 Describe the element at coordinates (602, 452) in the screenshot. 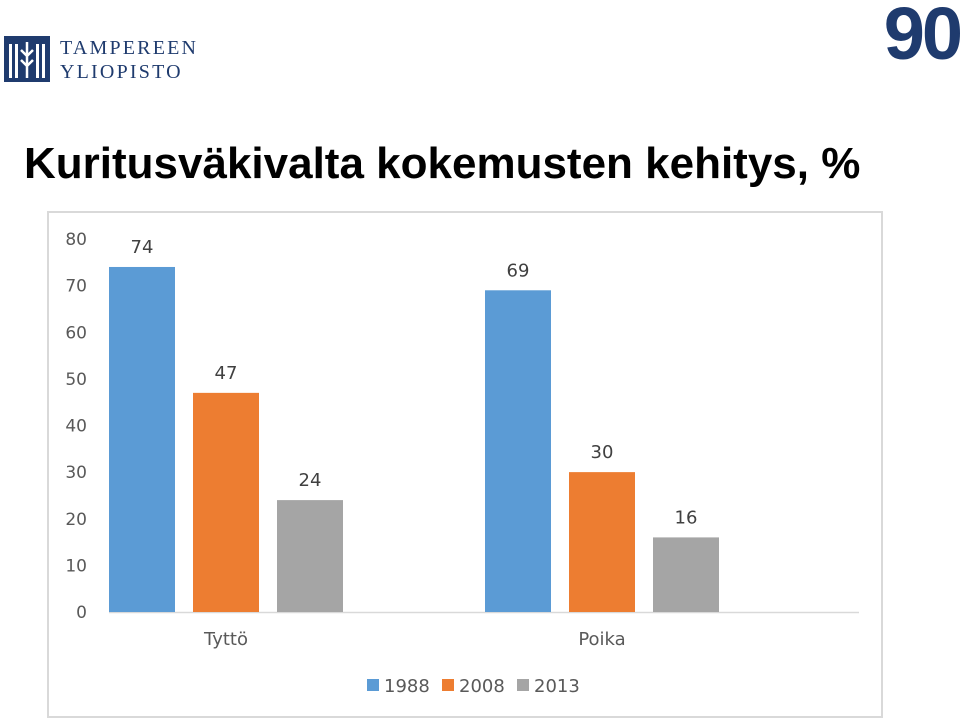

I see `data-label: 30` at that location.